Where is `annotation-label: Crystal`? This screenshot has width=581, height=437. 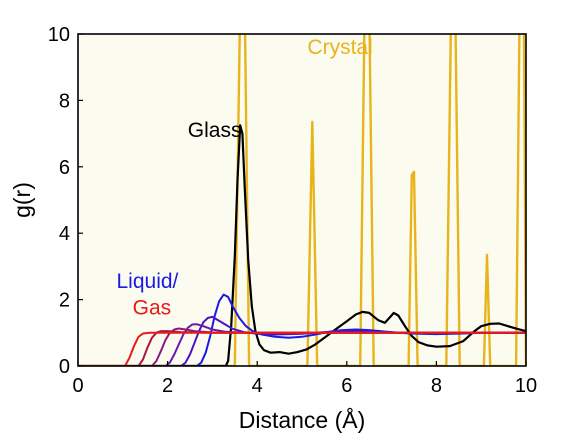
annotation-label: Crystal is located at coordinates (339, 47).